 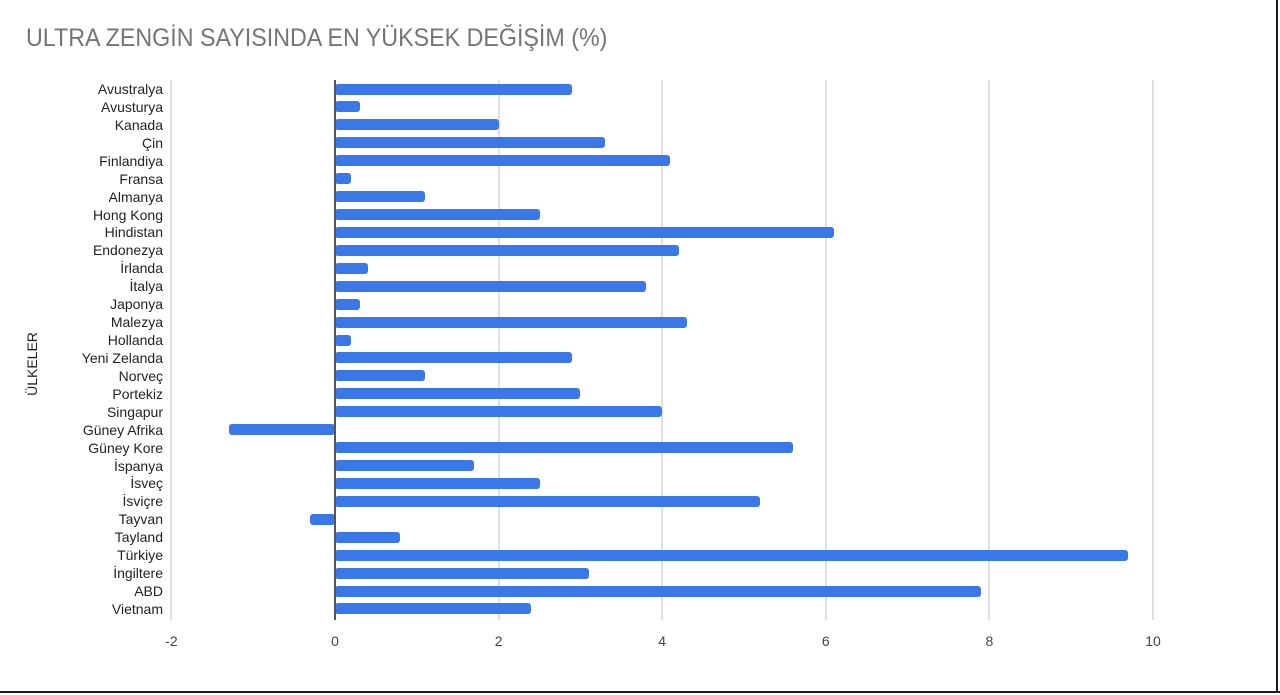 I want to click on category-label: Güney Kore, so click(x=125, y=447).